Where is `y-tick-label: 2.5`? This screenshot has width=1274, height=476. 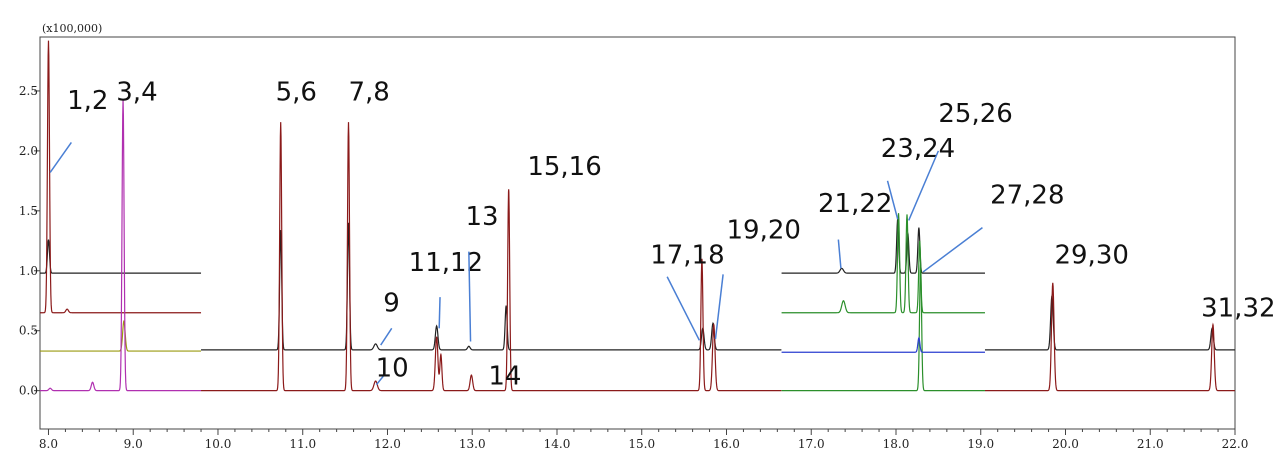 y-tick-label: 2.5 is located at coordinates (28, 91).